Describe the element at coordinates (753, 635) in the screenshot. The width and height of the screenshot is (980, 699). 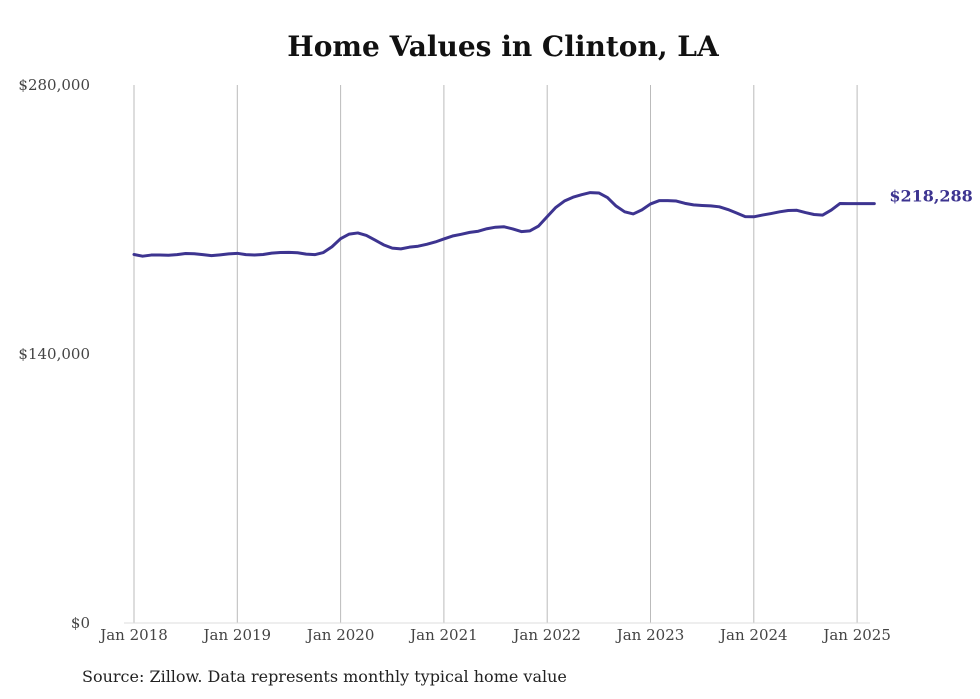
I see `x-tick-label: Jan 2024` at that location.